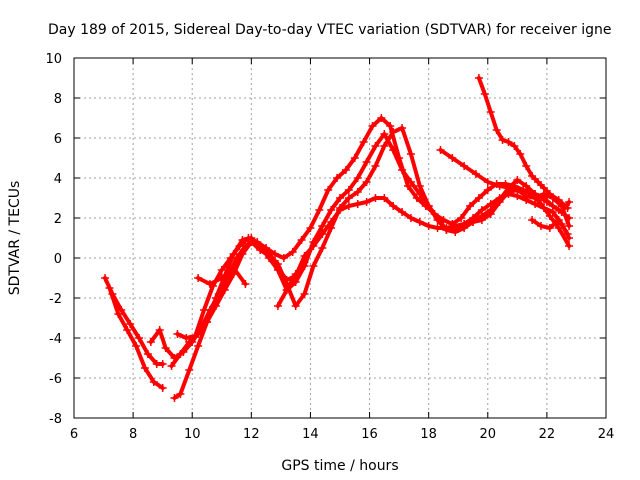 The image size is (640, 480). Describe the element at coordinates (251, 434) in the screenshot. I see `x-tick-label: 12` at that location.